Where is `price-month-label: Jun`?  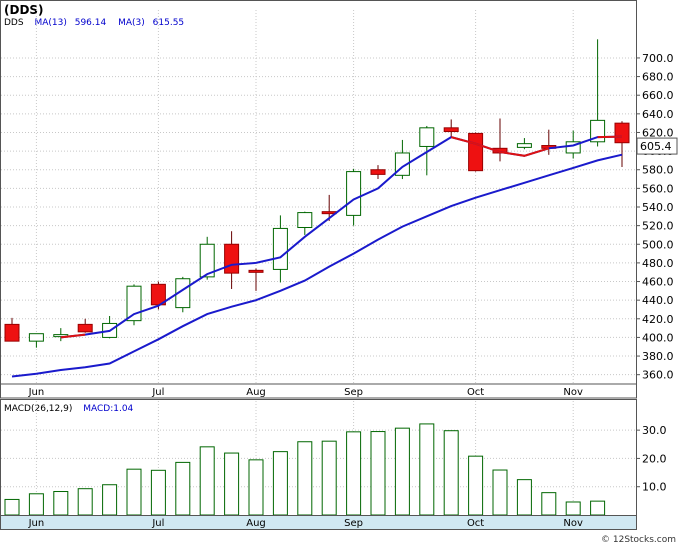
price-month-label: Jun is located at coordinates (36, 392).